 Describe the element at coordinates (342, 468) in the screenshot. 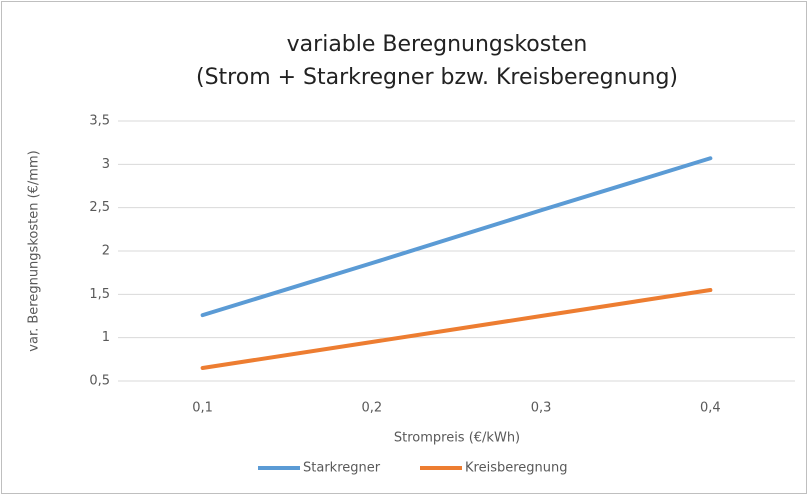

I see `legend-label: Starkregner` at that location.